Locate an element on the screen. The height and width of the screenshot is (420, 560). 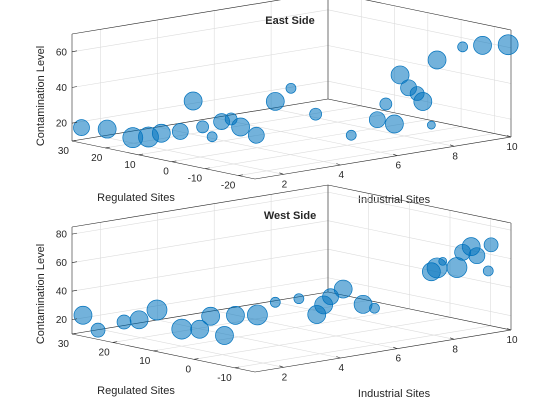
x-tick-label: 4 is located at coordinates (342, 368).